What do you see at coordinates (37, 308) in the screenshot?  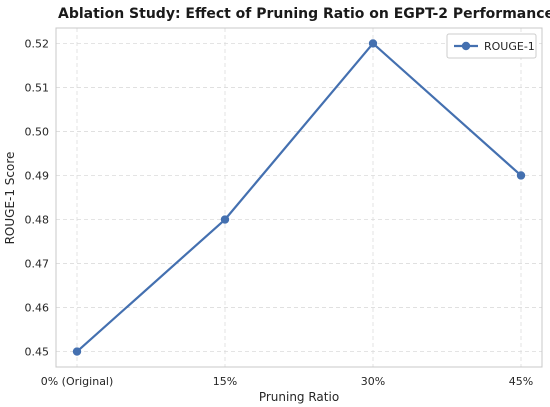 I see `y-tick-label: 0.46` at bounding box center [37, 308].